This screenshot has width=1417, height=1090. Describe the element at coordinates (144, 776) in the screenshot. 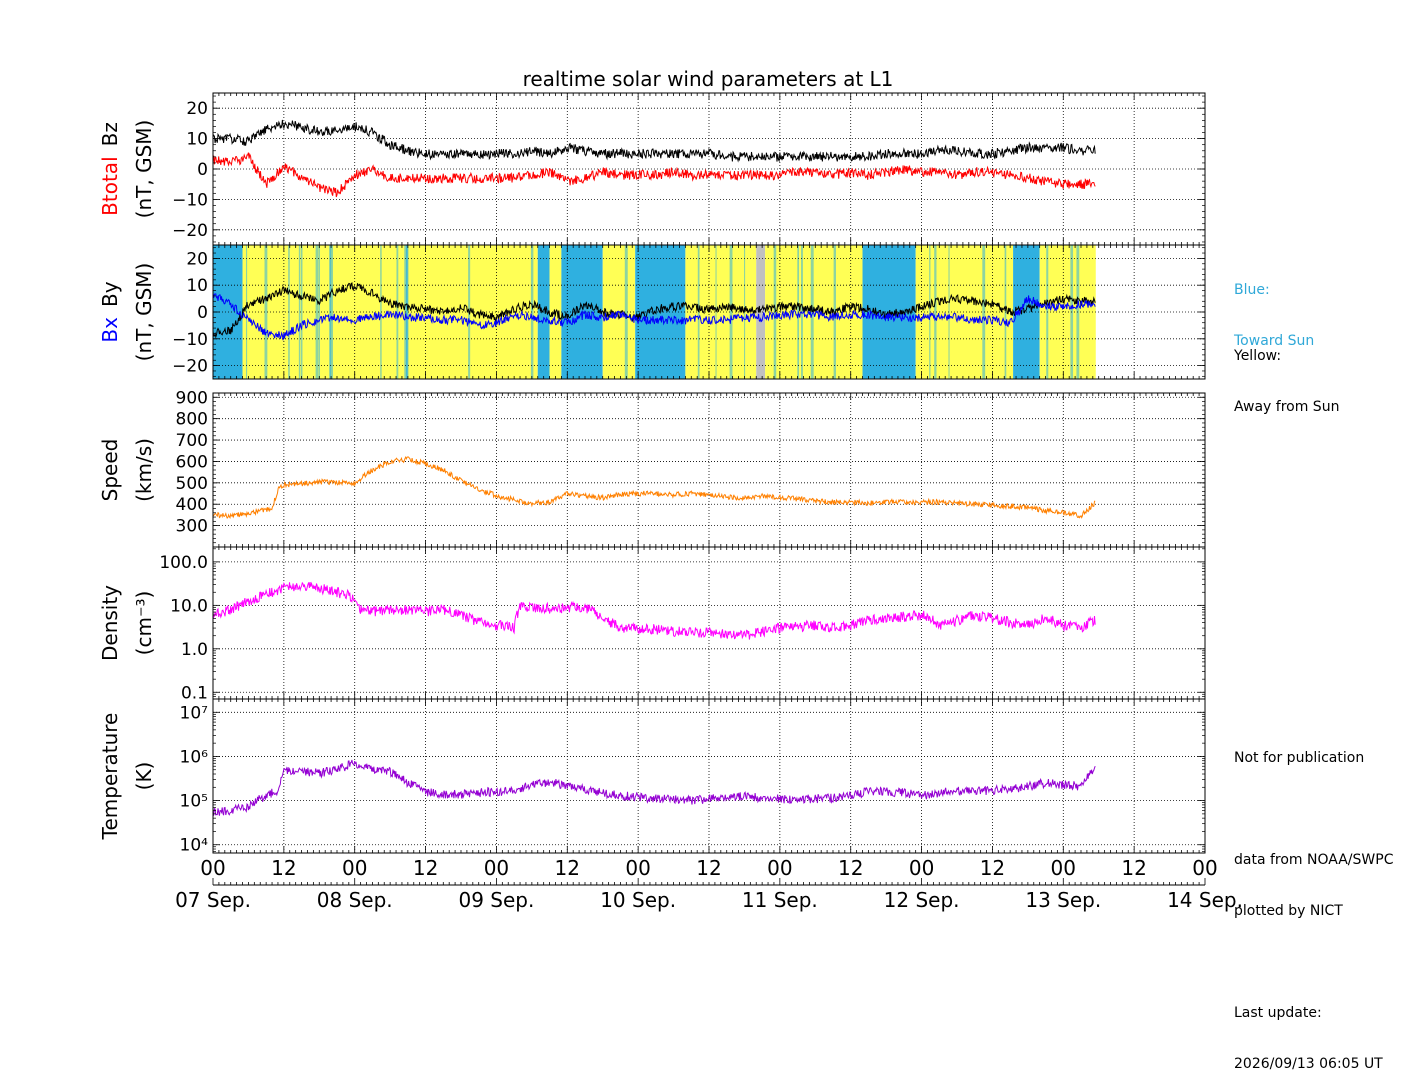

I see `y-label-unit: (K)` at that location.